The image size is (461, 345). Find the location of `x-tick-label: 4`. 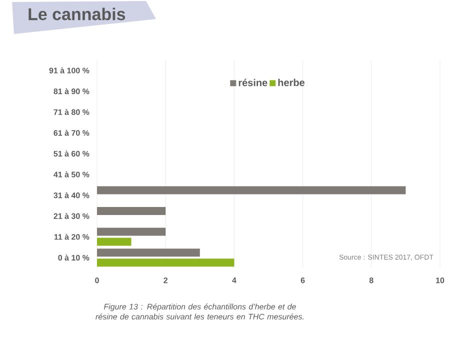

x-tick-label: 4 is located at coordinates (234, 281).